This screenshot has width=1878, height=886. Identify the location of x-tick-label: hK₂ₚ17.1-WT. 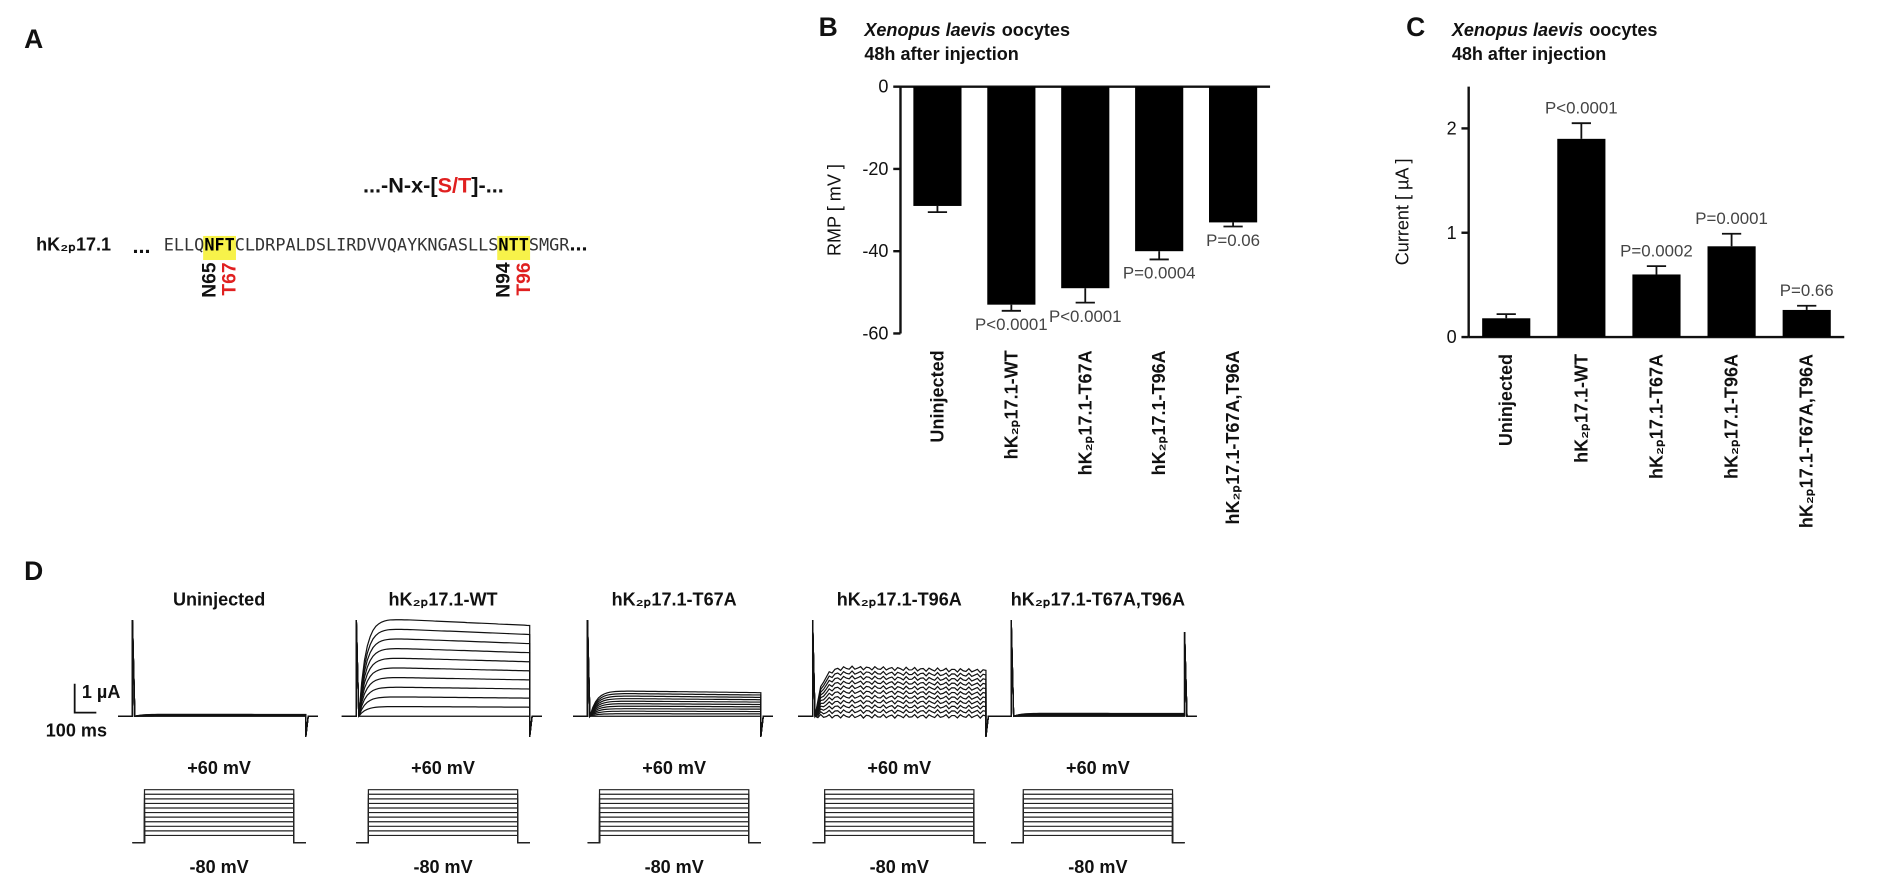
(1011, 404).